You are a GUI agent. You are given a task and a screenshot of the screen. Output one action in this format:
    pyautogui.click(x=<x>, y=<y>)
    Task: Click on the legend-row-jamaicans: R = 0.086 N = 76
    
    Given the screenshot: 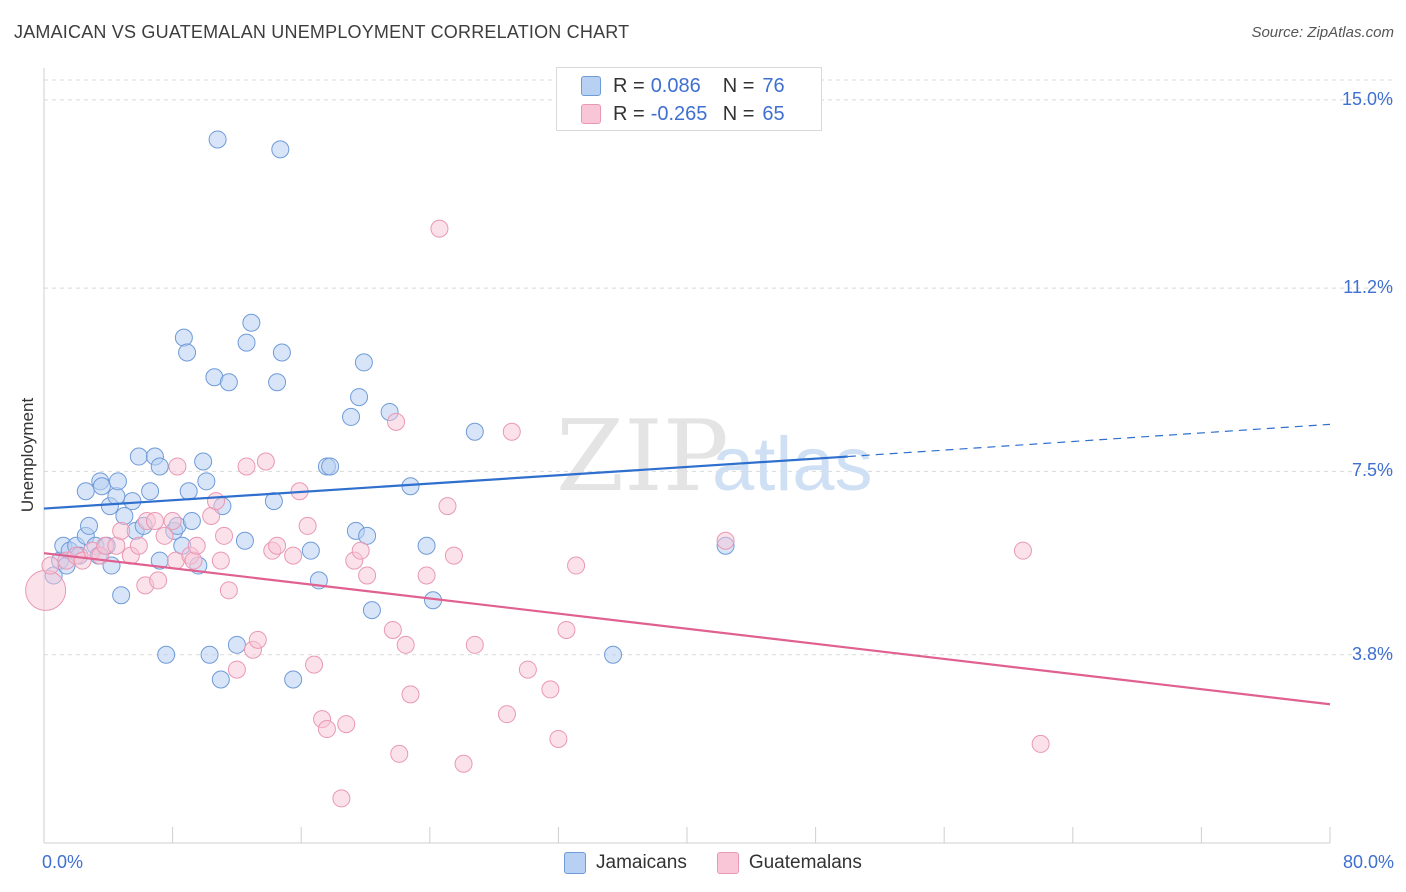 What is the action you would take?
    pyautogui.click(x=683, y=86)
    